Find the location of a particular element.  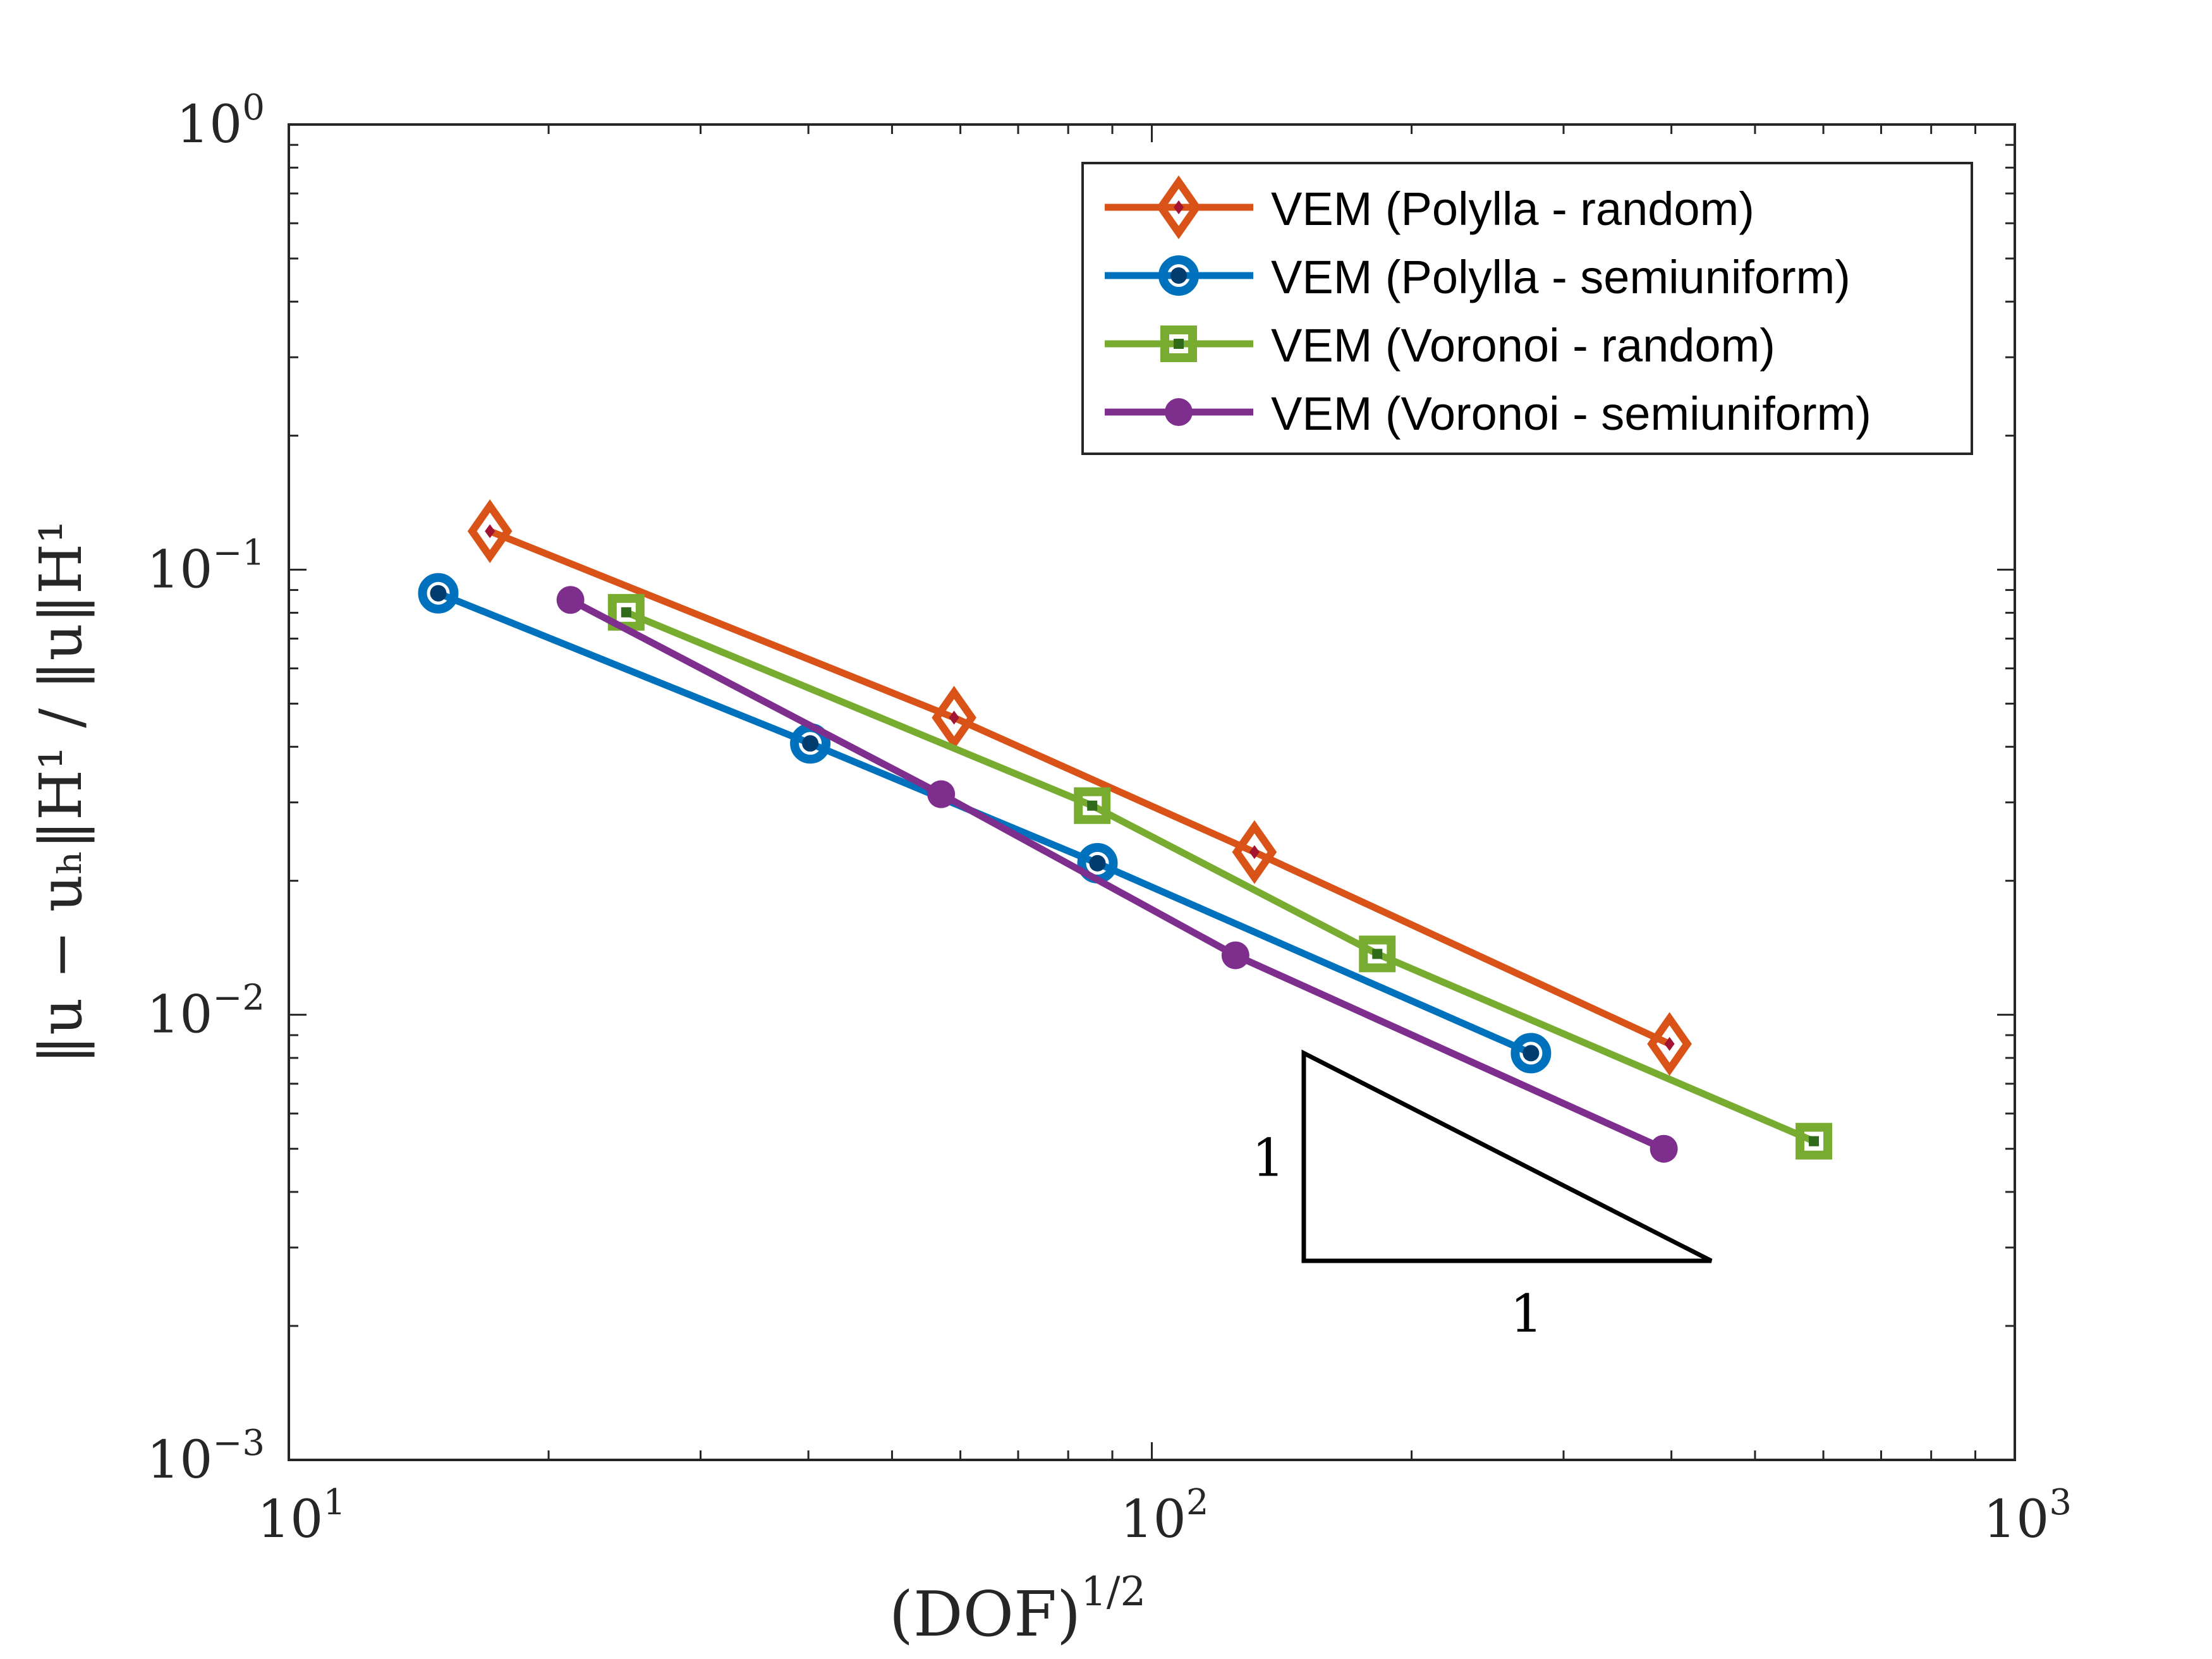

legend-box is located at coordinates (1527, 308).